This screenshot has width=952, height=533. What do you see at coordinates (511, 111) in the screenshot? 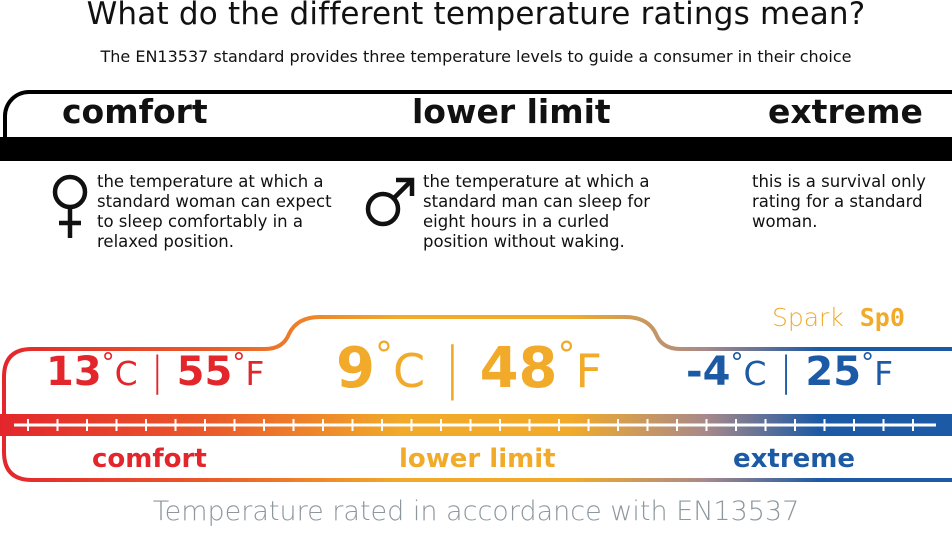
I see `header-label-lower-limit: lower limit` at bounding box center [511, 111].